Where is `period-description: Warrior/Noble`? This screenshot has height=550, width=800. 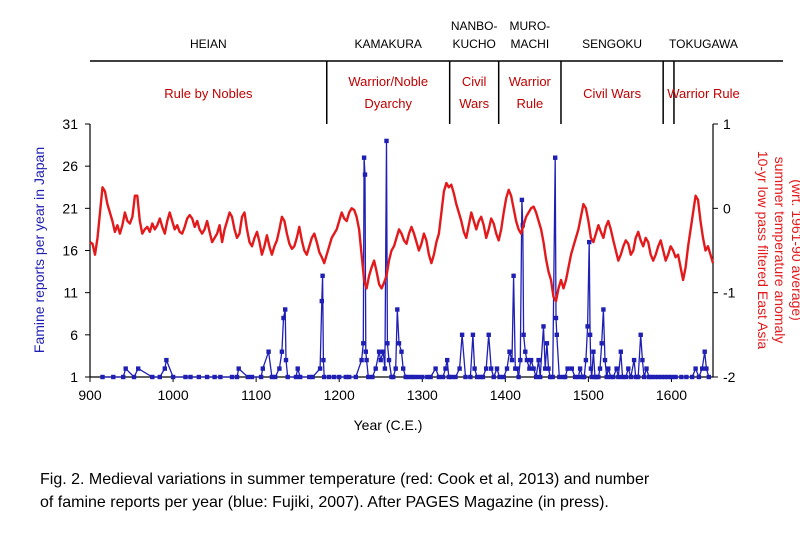 period-description: Warrior/Noble is located at coordinates (388, 81).